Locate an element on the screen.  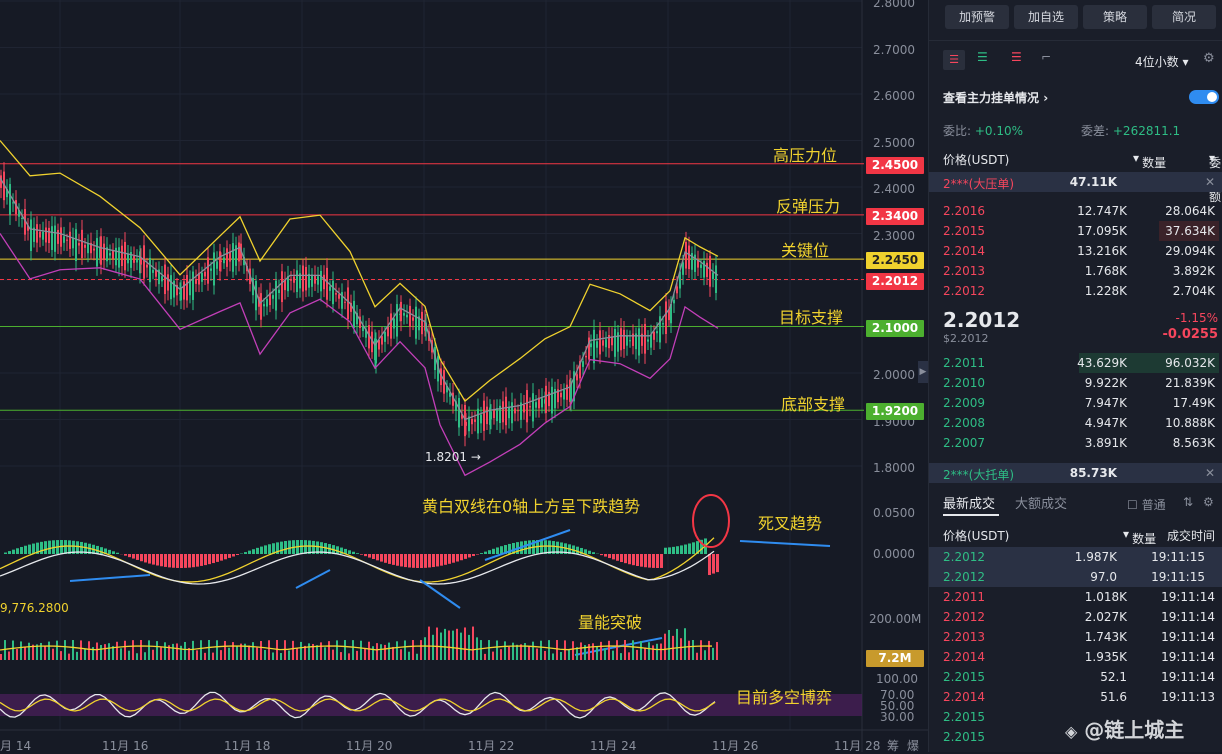
main-orders-link: 查看主力挂单情况 › is located at coordinates (995, 97).